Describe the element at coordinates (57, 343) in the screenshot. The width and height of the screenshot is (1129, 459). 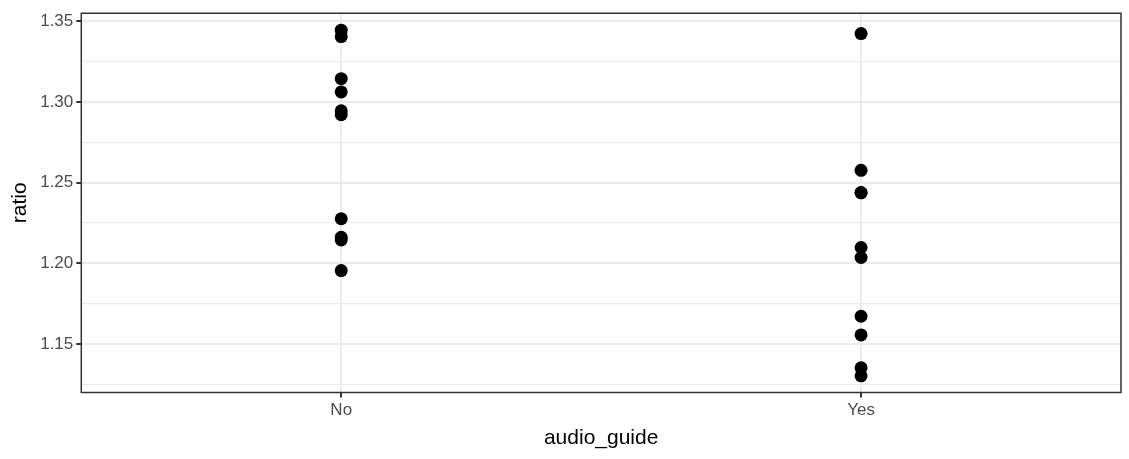
I see `y-tick-label: 1.15` at that location.